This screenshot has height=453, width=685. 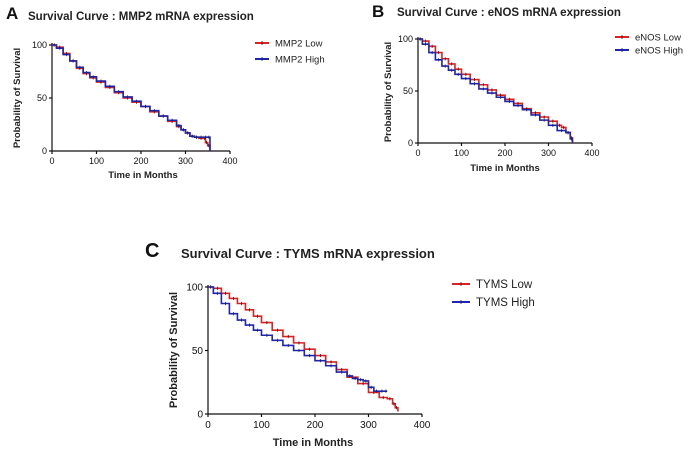 What do you see at coordinates (308, 253) in the screenshot?
I see `chart-title-c: Survival Curve : TYMS mRNA expression` at bounding box center [308, 253].